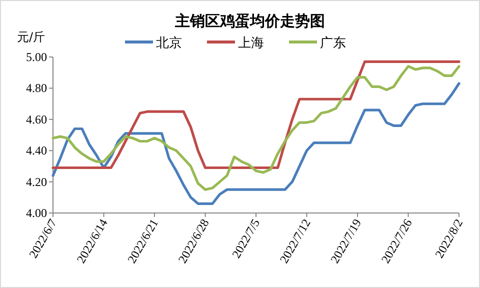  I want to click on y-tick-label: 4.80, so click(36, 88).